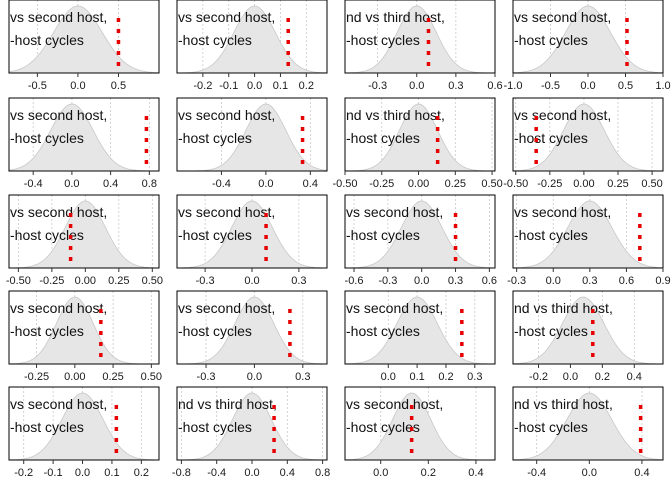 The width and height of the screenshot is (672, 480). I want to click on x-tick-label: 0.1, so click(280, 86).